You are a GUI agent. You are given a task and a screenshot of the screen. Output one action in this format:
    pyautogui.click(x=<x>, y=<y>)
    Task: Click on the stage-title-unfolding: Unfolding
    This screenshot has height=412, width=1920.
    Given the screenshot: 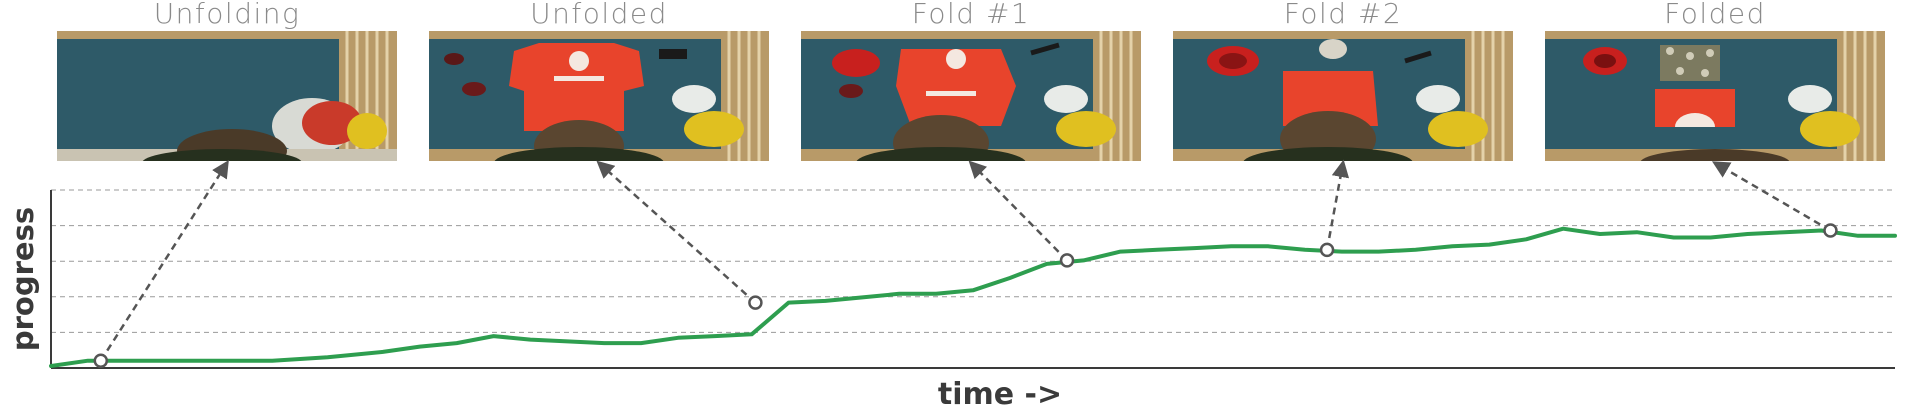 What is the action you would take?
    pyautogui.click(x=227, y=15)
    